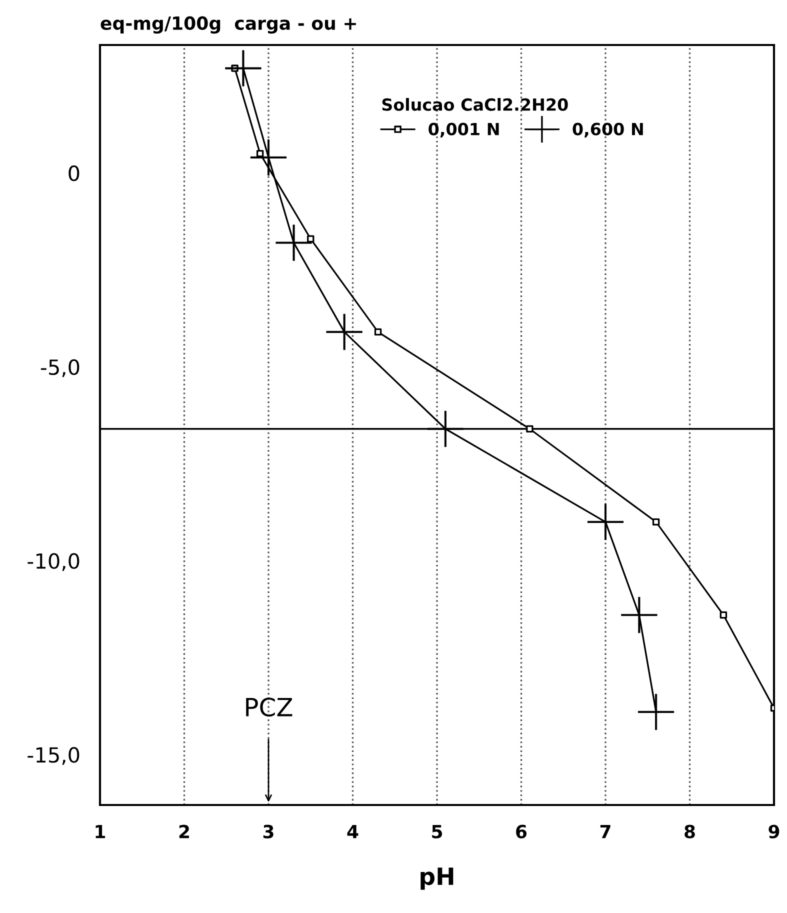 Image resolution: width=787 pixels, height=913 pixels. I want to click on legend-label: 0,001 N, so click(463, 130).